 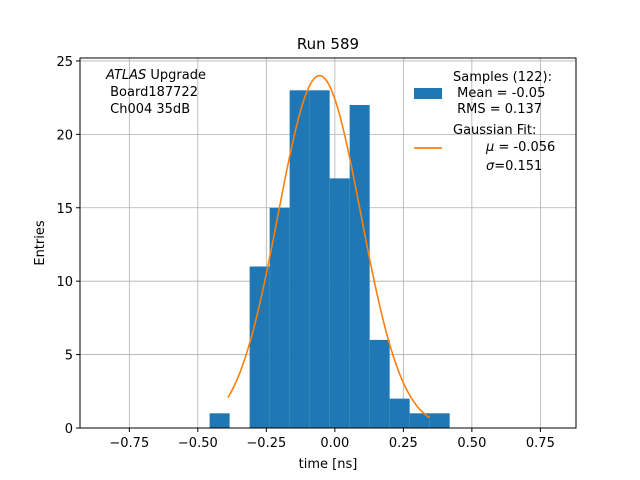 I want to click on y-tick-label: 5, so click(x=69, y=356).